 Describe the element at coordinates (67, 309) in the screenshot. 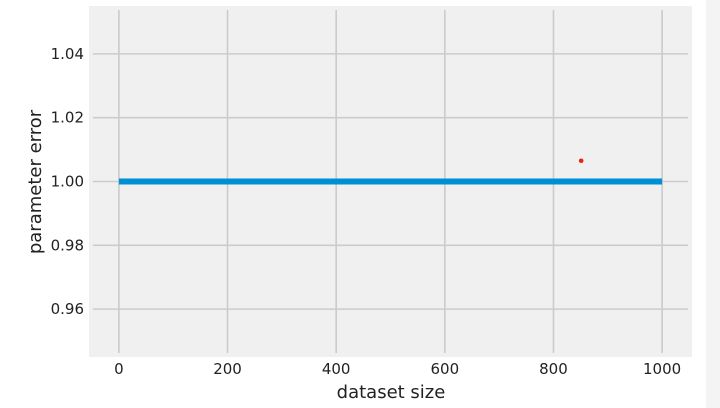

I see `y-tick-label: 0.96` at that location.